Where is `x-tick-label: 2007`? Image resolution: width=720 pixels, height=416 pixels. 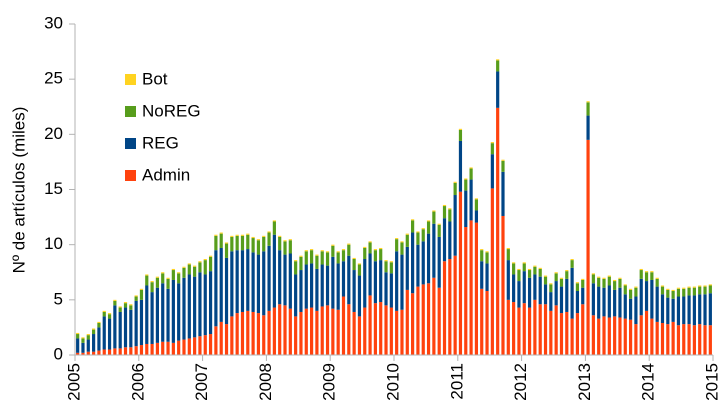 x-tick-label: 2007 is located at coordinates (201, 382).